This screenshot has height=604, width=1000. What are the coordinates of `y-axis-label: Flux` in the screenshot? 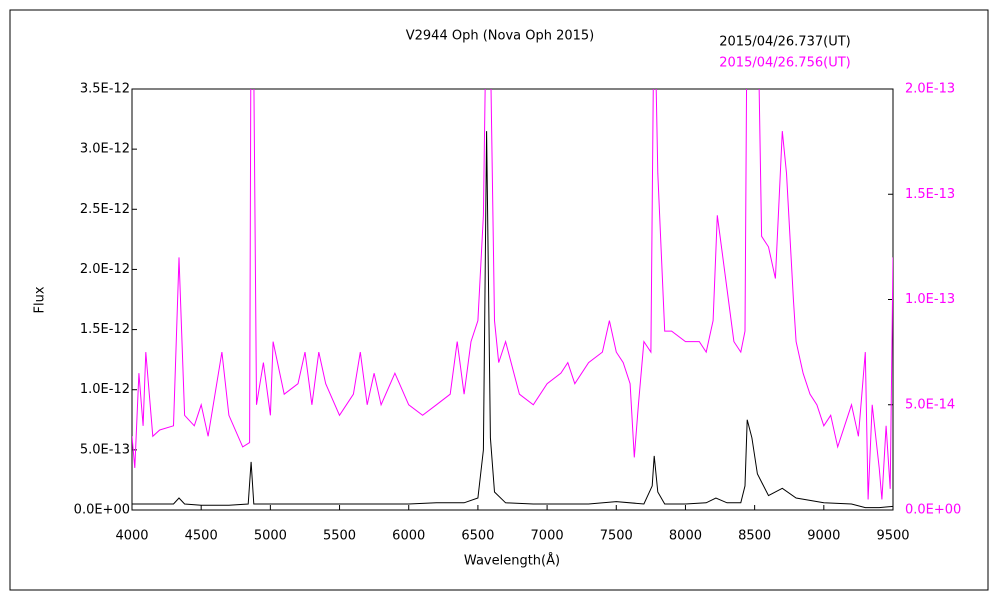 It's located at (40, 299).